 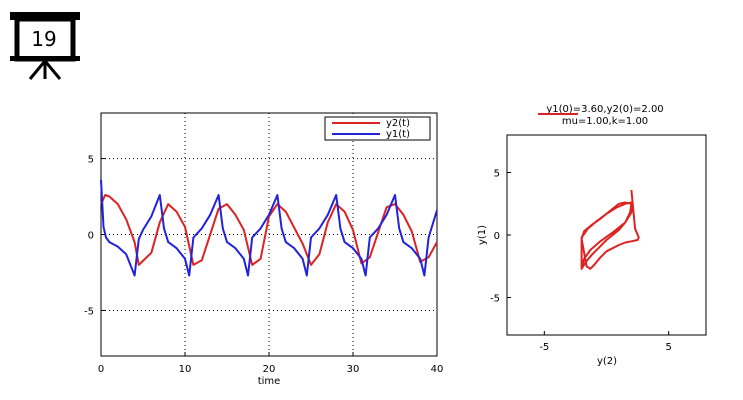 What do you see at coordinates (398, 134) in the screenshot?
I see `legend-label-y1: y1(t)` at bounding box center [398, 134].